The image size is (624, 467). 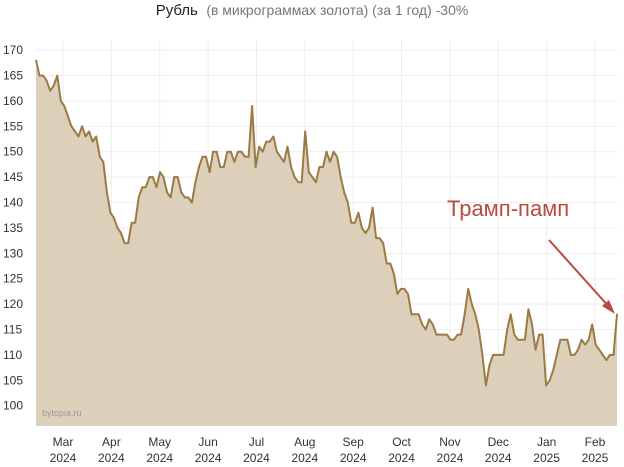 I want to click on y-tick-label: 120, so click(x=13, y=304).